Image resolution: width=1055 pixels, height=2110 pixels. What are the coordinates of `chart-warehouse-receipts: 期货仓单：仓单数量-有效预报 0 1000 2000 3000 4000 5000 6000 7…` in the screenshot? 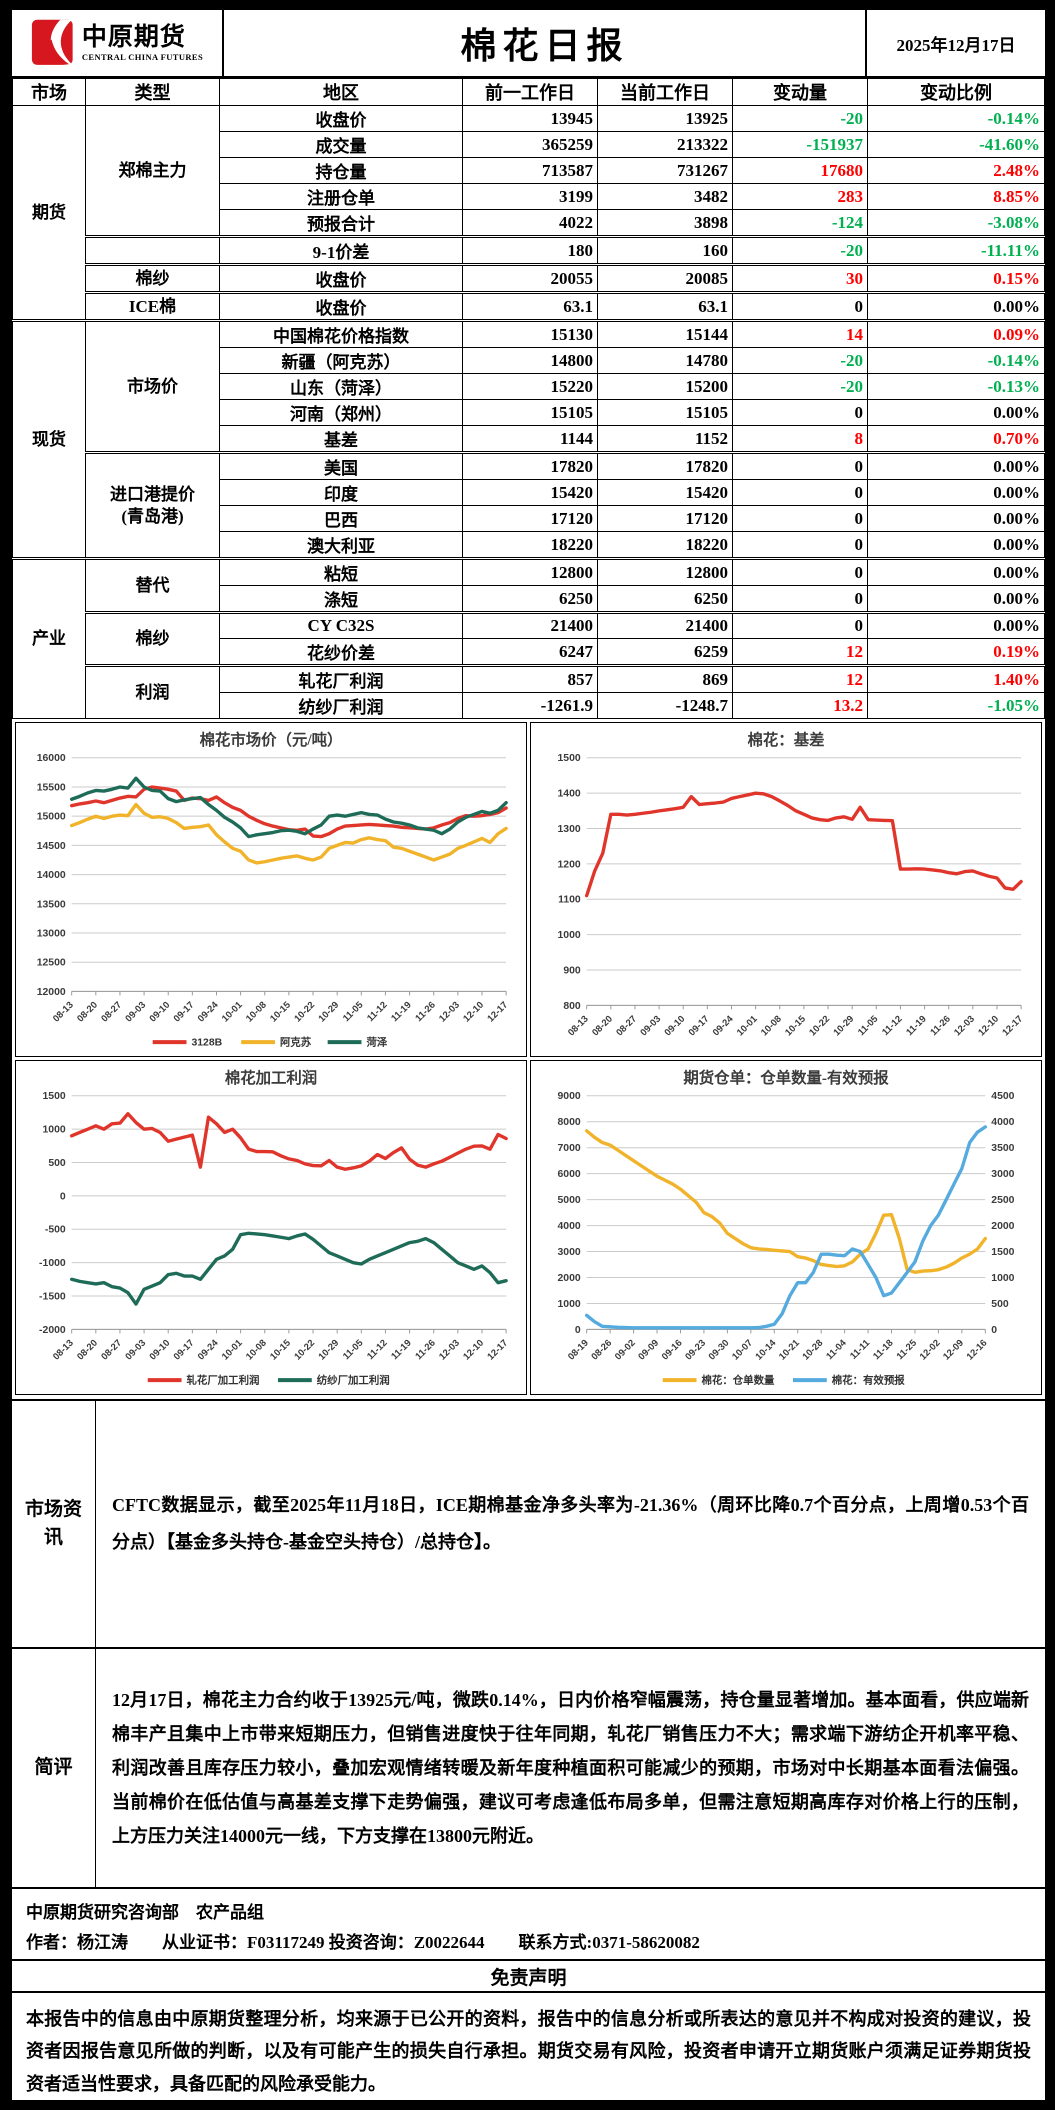 It's located at (786, 1227).